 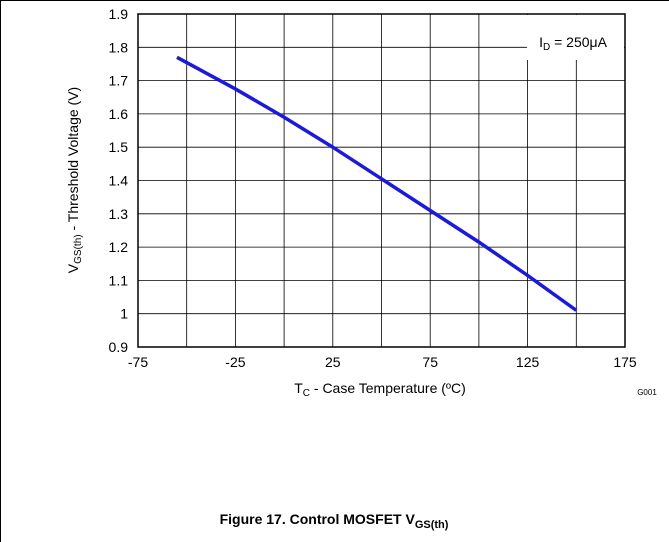 What do you see at coordinates (380, 389) in the screenshot?
I see `x-axis-label: TC - Case Temperature (ºC)` at bounding box center [380, 389].